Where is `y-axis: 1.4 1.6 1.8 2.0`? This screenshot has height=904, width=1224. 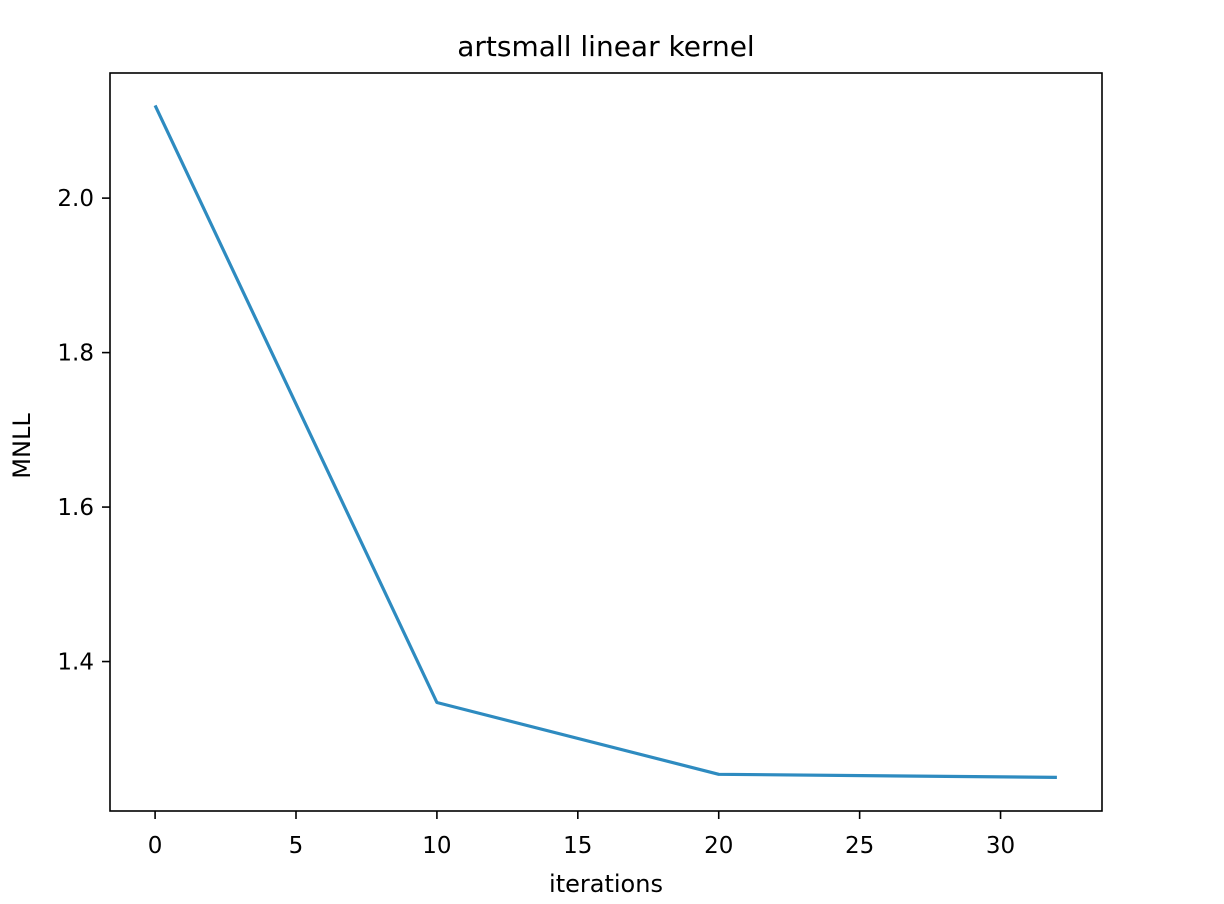
y-axis: 1.4 1.6 1.8 2.0 is located at coordinates (83, 431).